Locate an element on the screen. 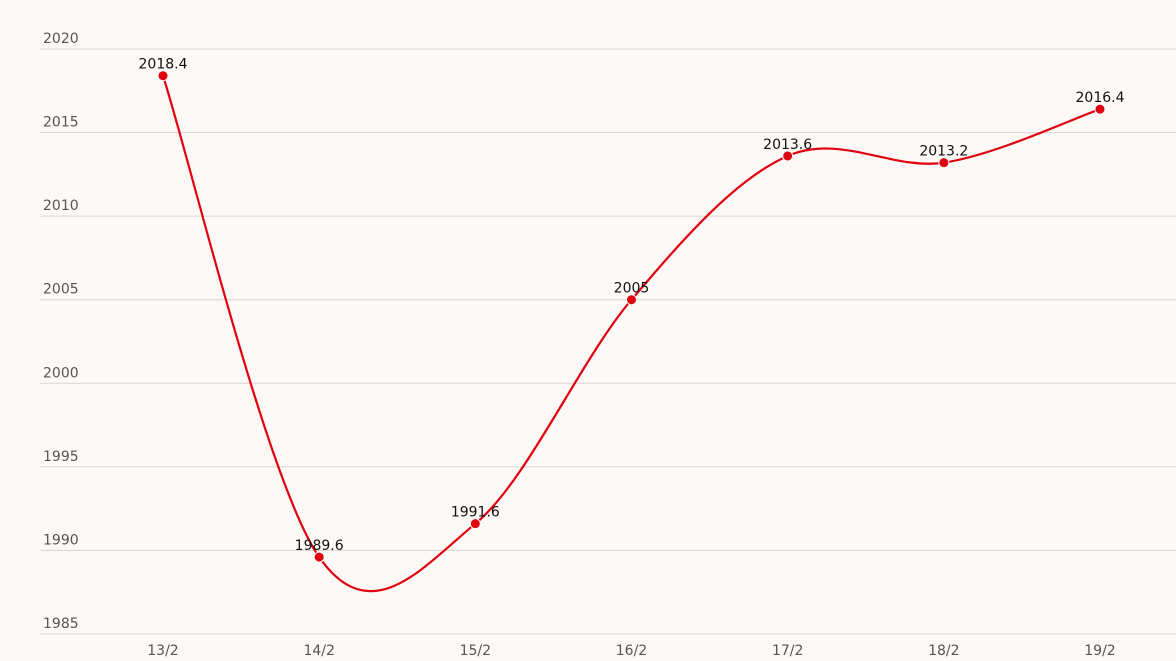 The height and width of the screenshot is (661, 1176). y-tick-label: 2000 is located at coordinates (61, 373).